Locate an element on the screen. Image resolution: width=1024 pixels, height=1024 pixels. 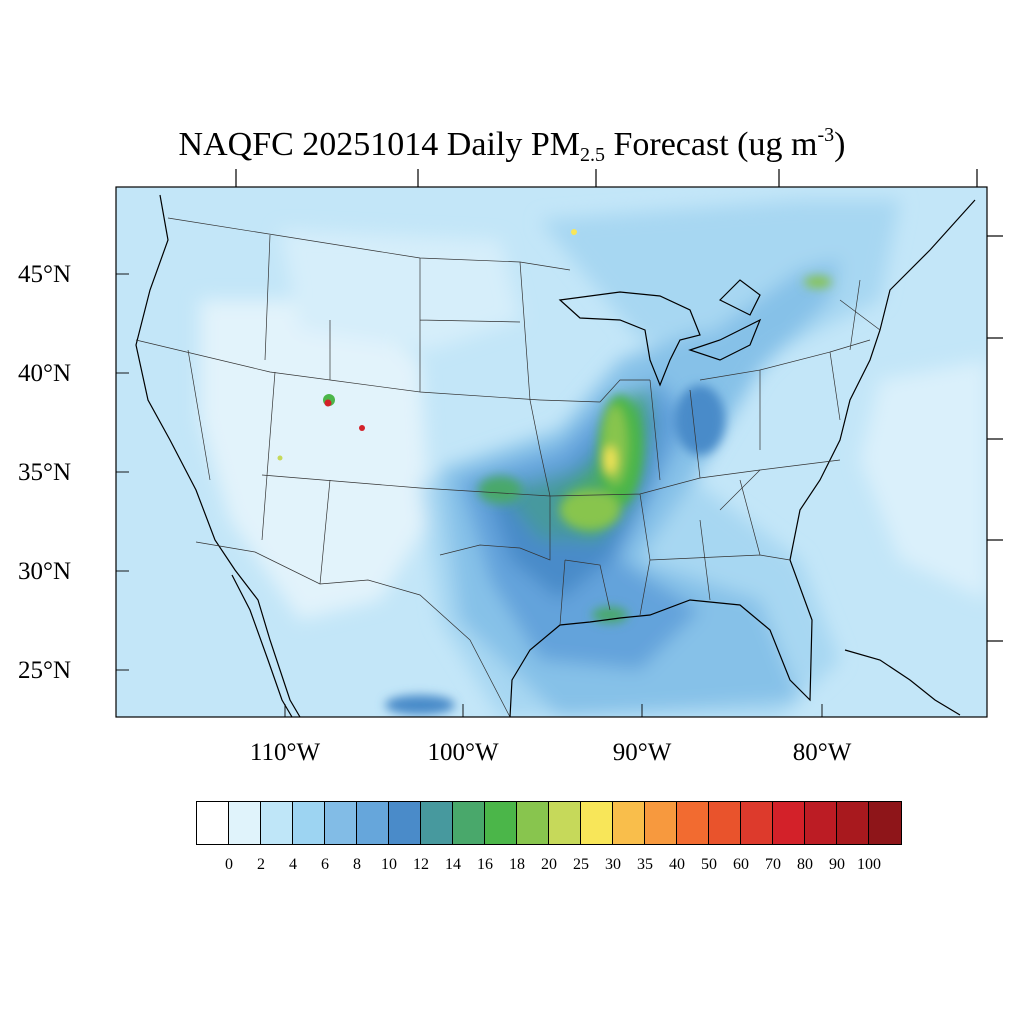
cuba-coast is located at coordinates (902, 682).